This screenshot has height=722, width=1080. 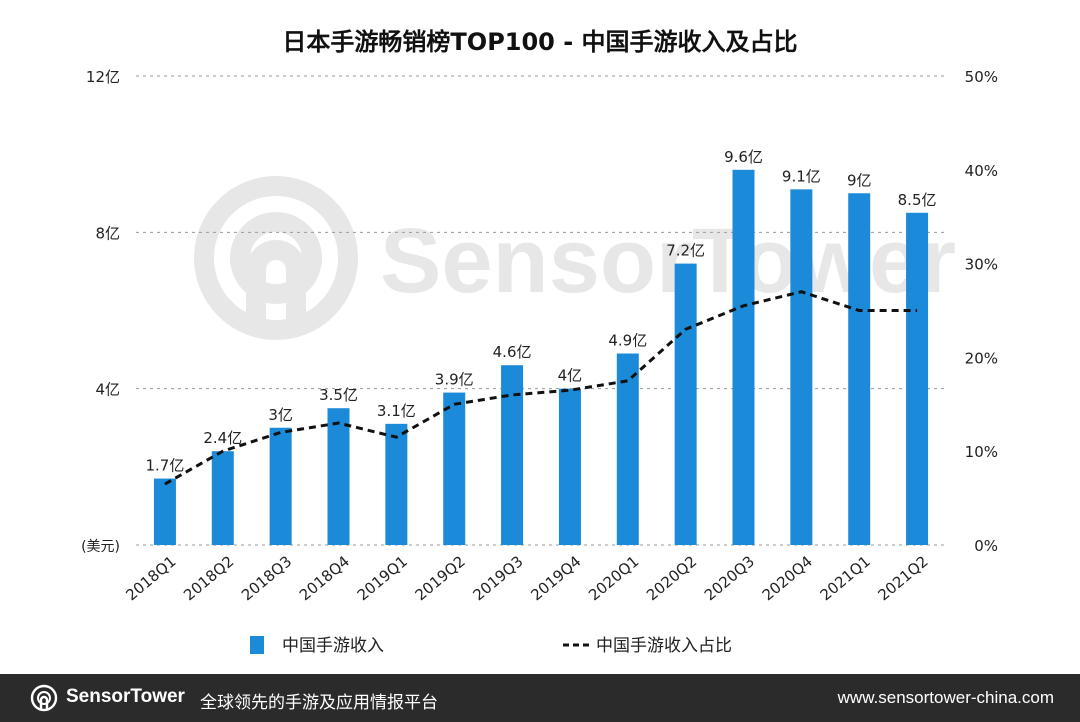 What do you see at coordinates (859, 180) in the screenshot?
I see `bar-data-label: 9亿` at bounding box center [859, 180].